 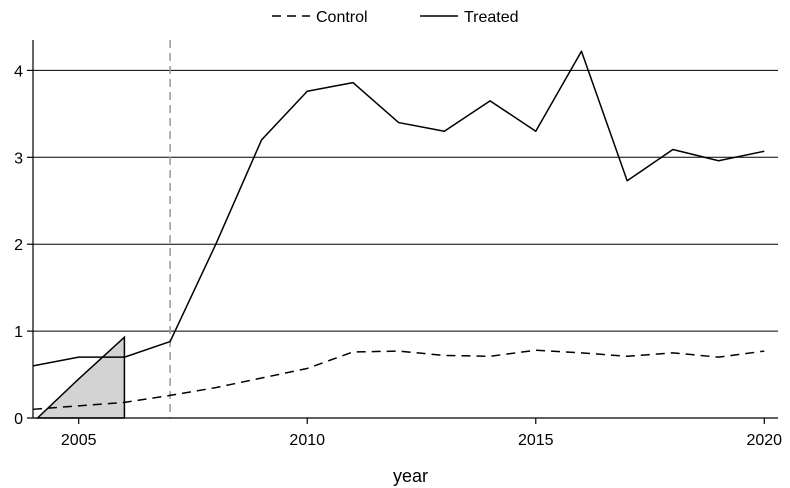 What do you see at coordinates (79, 440) in the screenshot?
I see `x-tick-label: 2005` at bounding box center [79, 440].